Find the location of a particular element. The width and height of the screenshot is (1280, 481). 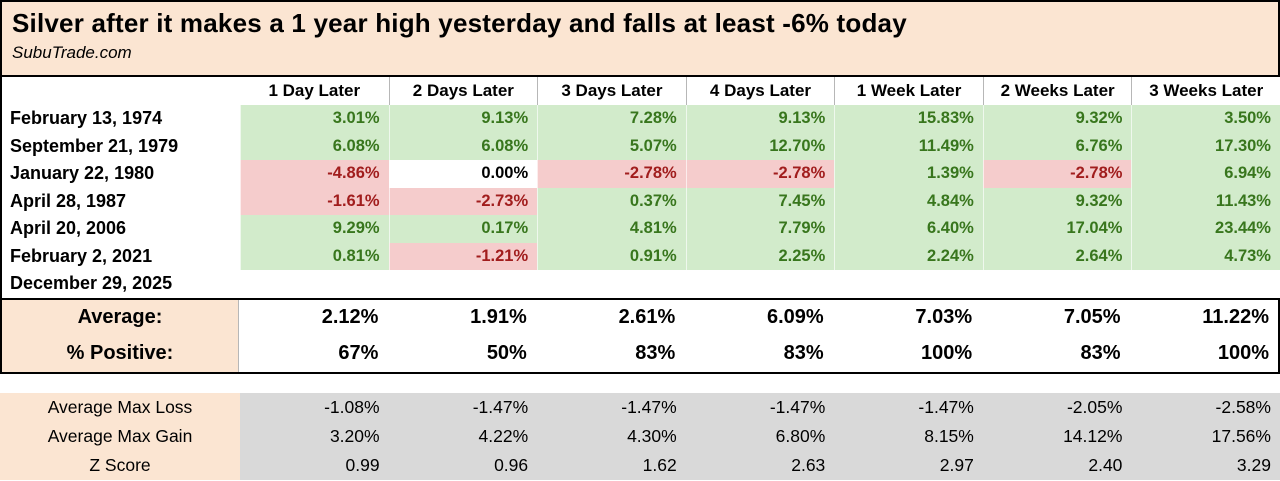

return-cell: 11.49% is located at coordinates (908, 146).